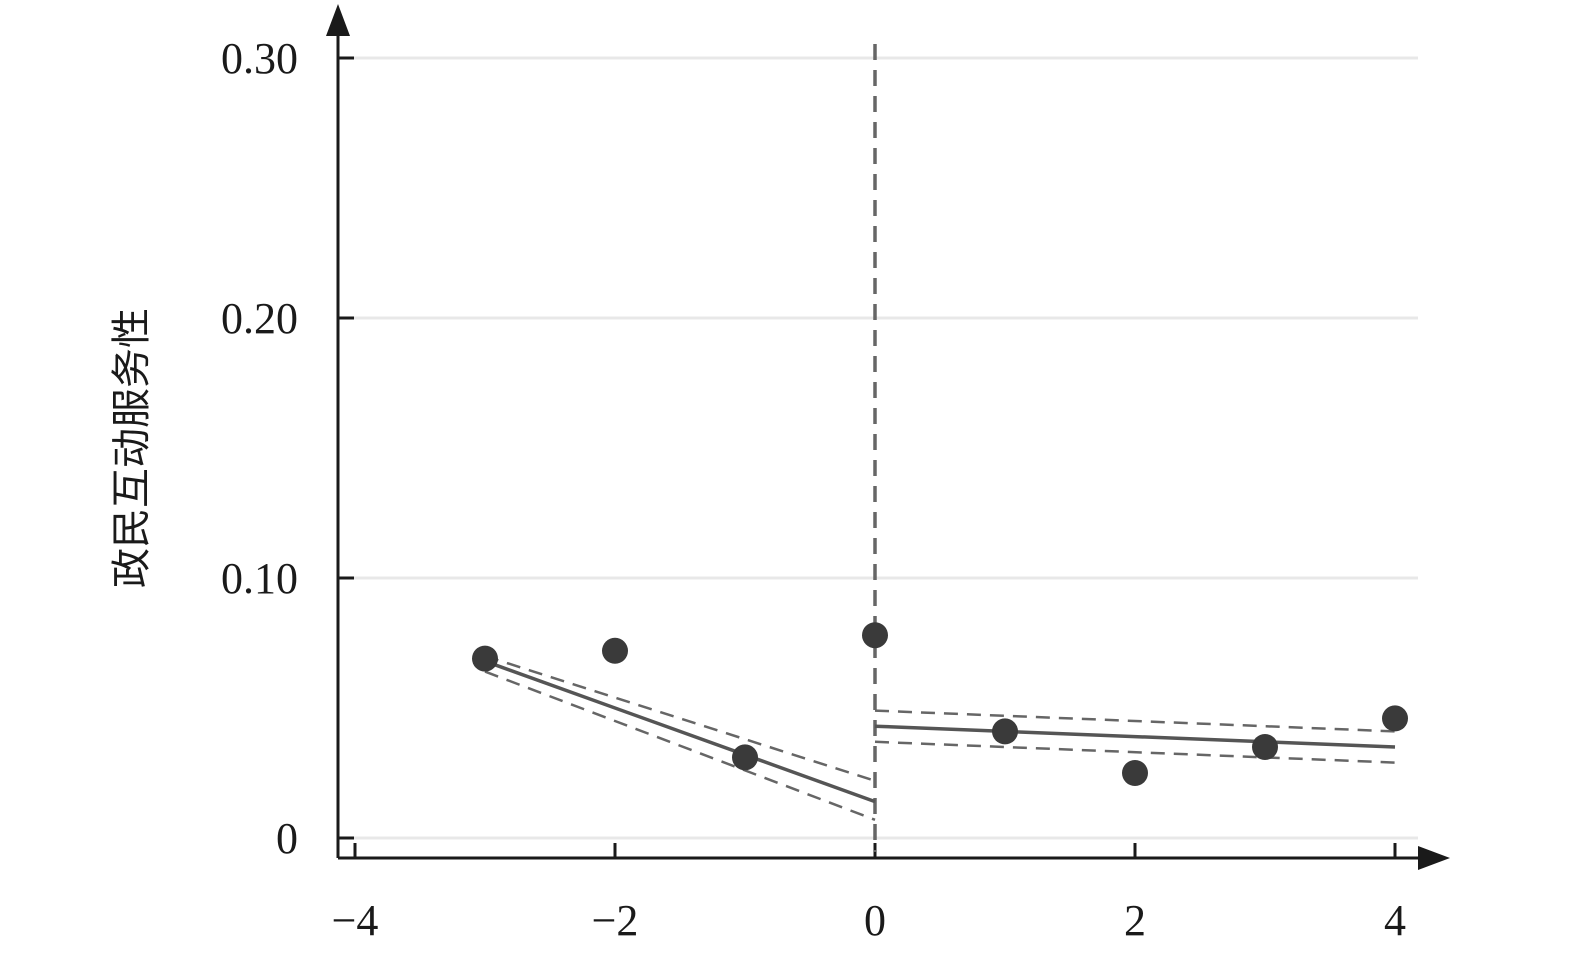  I want to click on fit-line-right, so click(1135, 736).